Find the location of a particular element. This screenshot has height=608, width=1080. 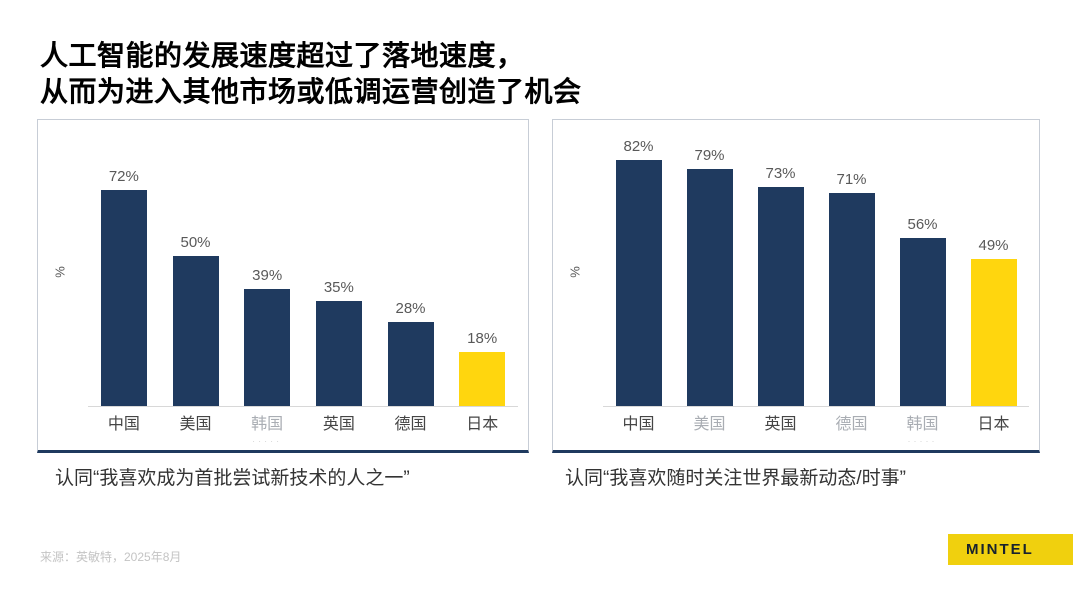

bar-column: 71% is located at coordinates (851, 288).